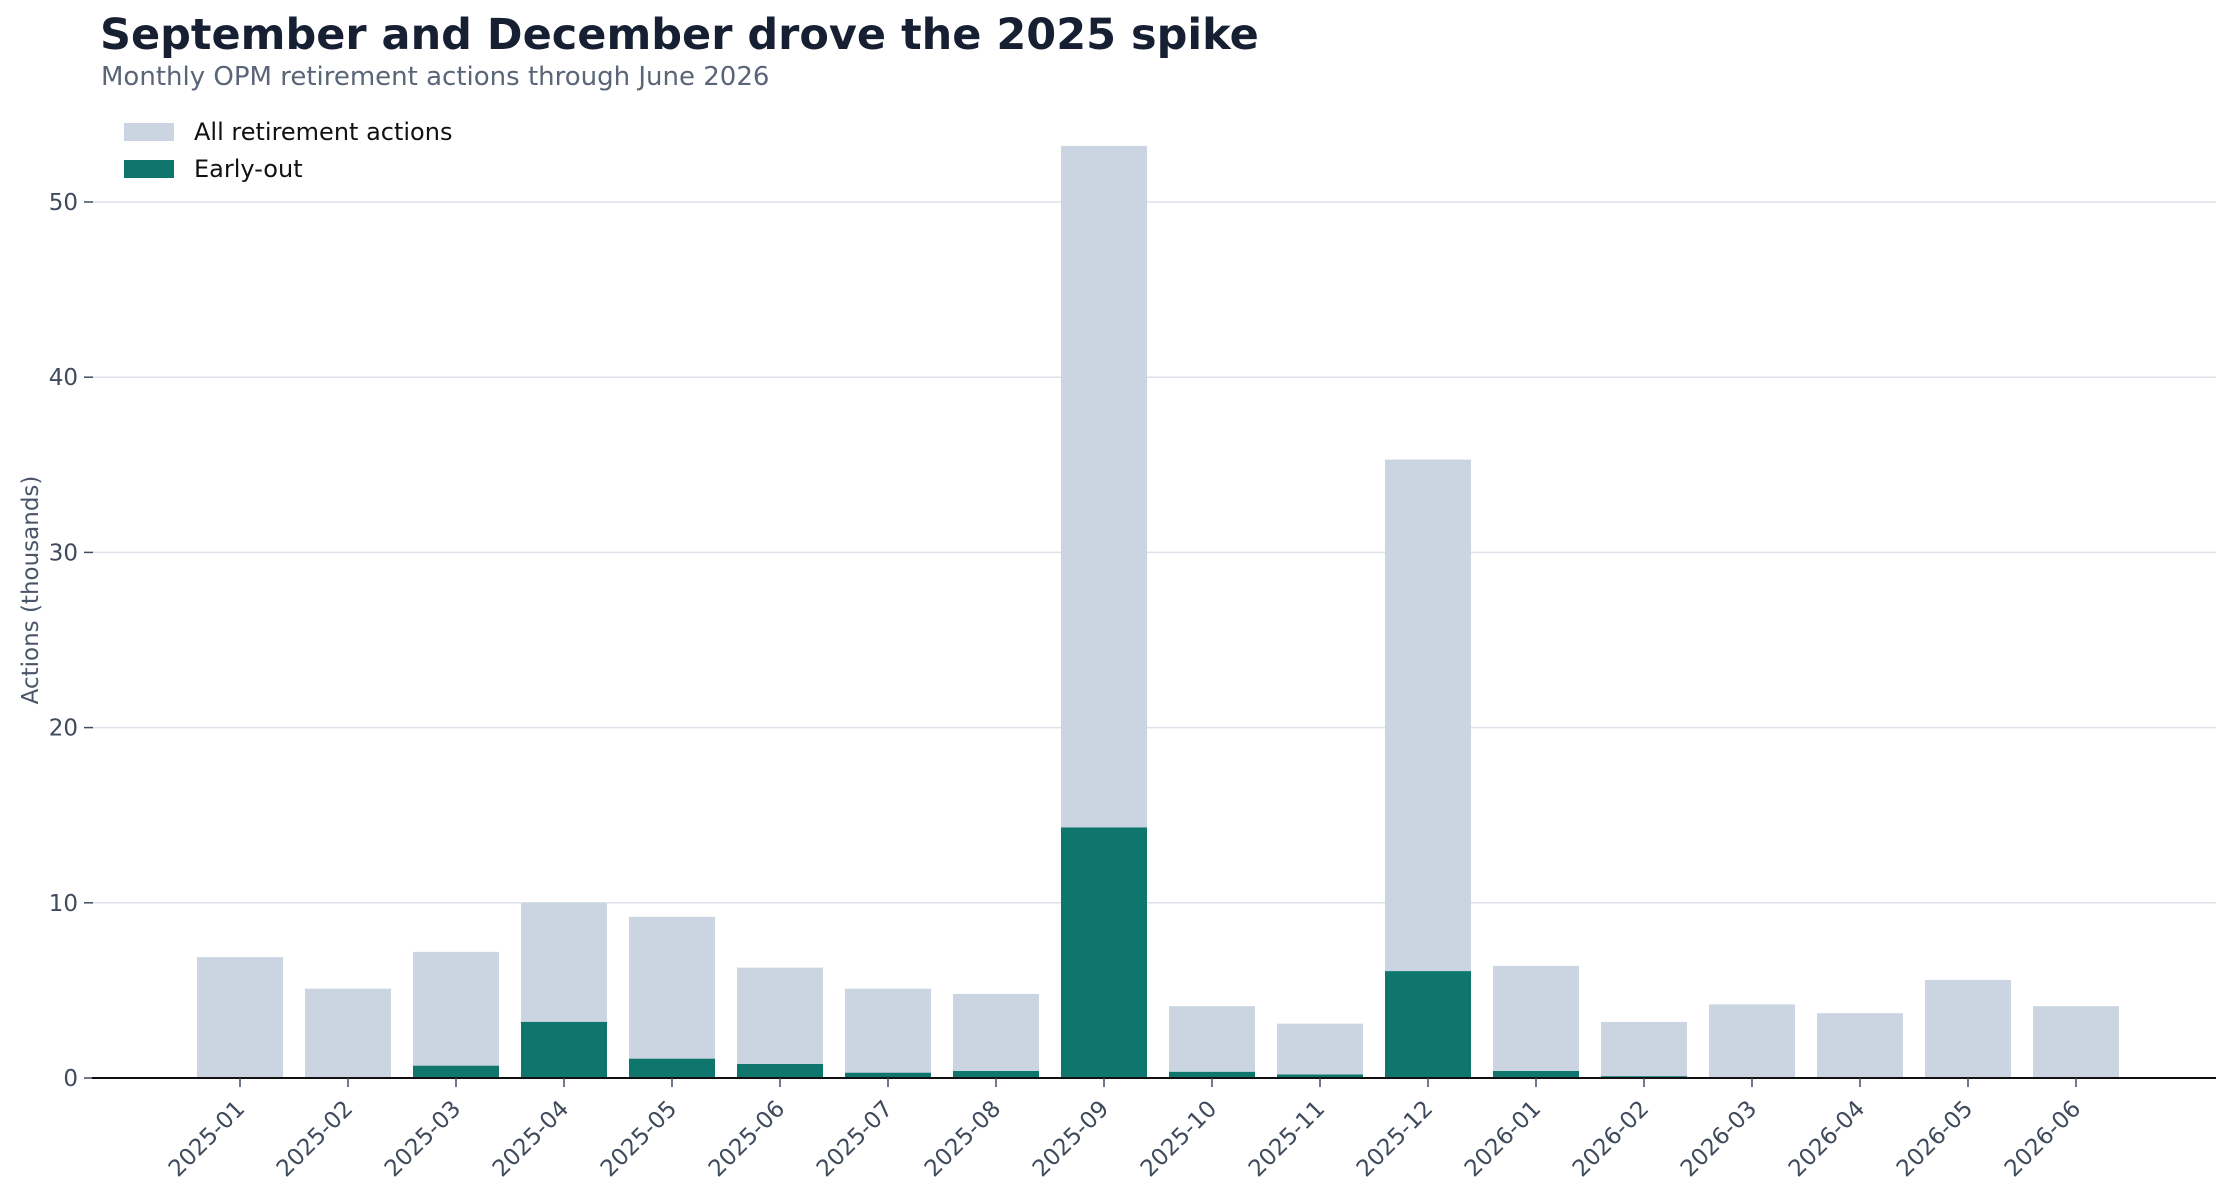 This screenshot has height=1204, width=2230. I want to click on y-tick-label-0: 0, so click(70, 1079).